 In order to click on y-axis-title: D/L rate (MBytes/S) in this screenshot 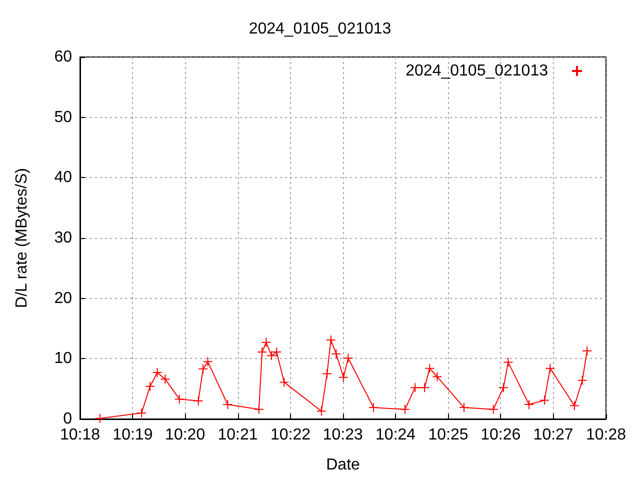, I will do `click(22, 238)`.